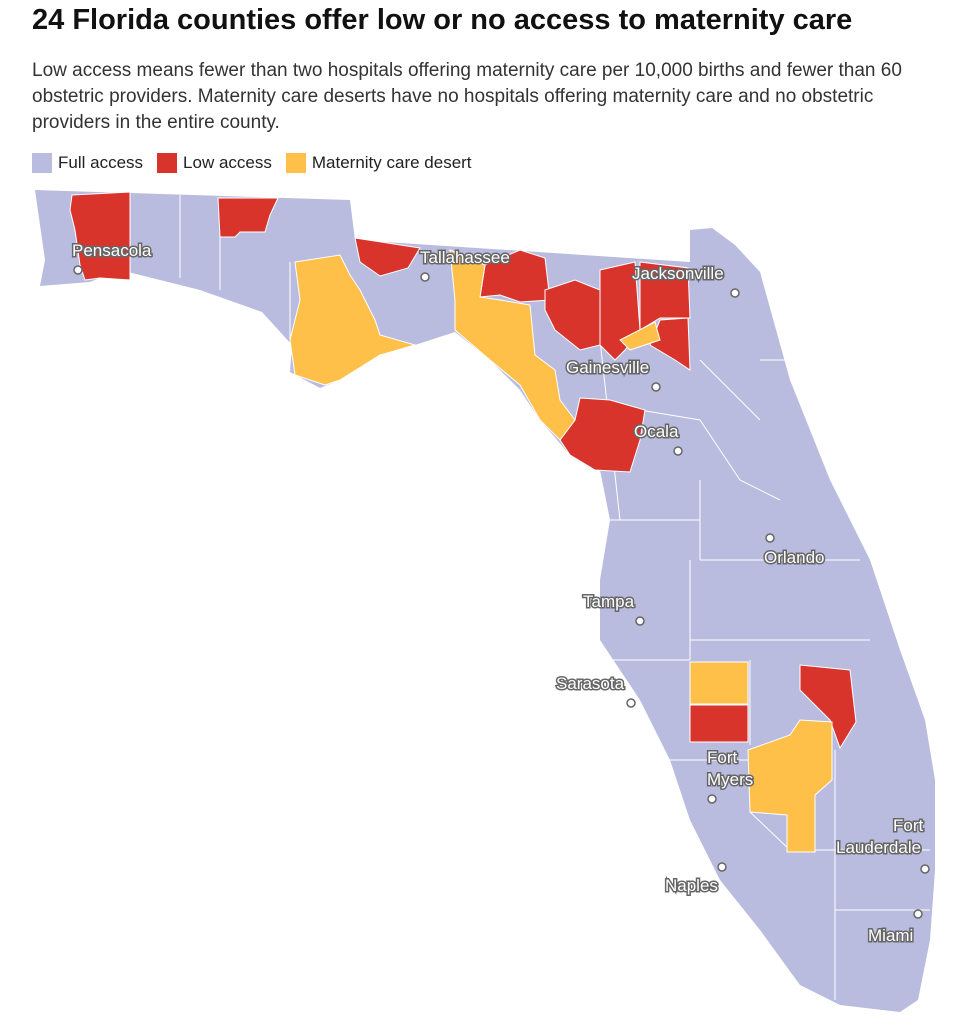 Image resolution: width=968 pixels, height=1024 pixels. What do you see at coordinates (722, 757) in the screenshot?
I see `city-label-fort-myers-line1: Fort` at bounding box center [722, 757].